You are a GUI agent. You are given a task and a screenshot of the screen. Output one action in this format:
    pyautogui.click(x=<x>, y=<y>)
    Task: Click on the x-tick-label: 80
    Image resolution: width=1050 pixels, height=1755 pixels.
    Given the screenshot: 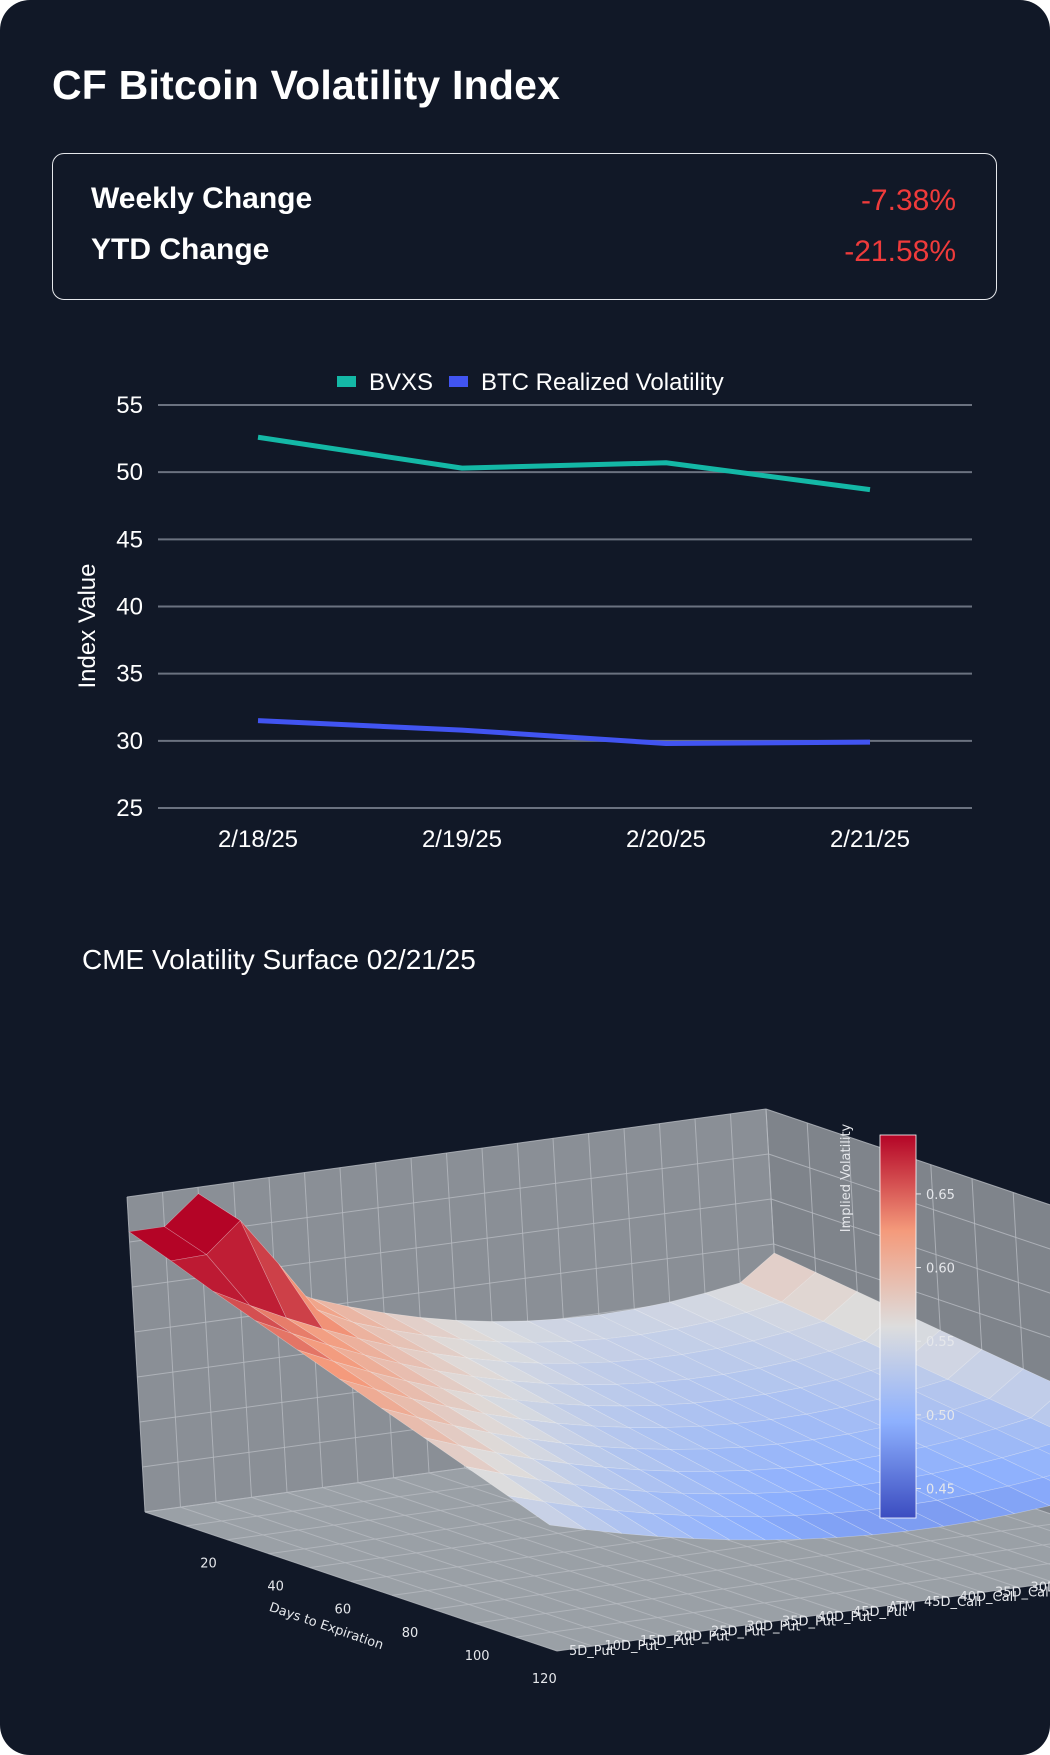 What is the action you would take?
    pyautogui.click(x=410, y=1633)
    